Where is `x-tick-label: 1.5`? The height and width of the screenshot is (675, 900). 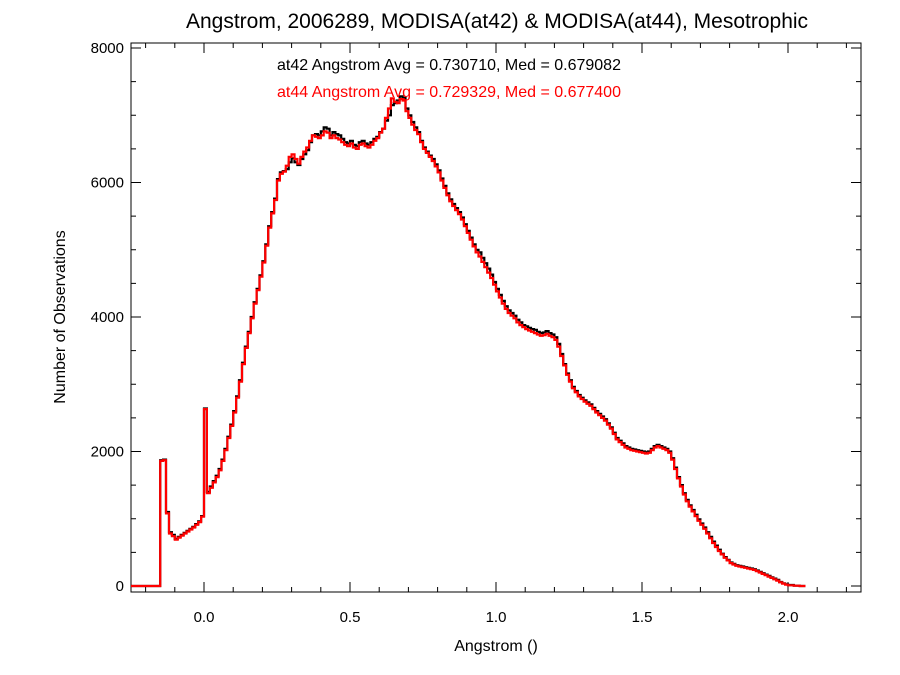
x-tick-label: 1.5 is located at coordinates (642, 617).